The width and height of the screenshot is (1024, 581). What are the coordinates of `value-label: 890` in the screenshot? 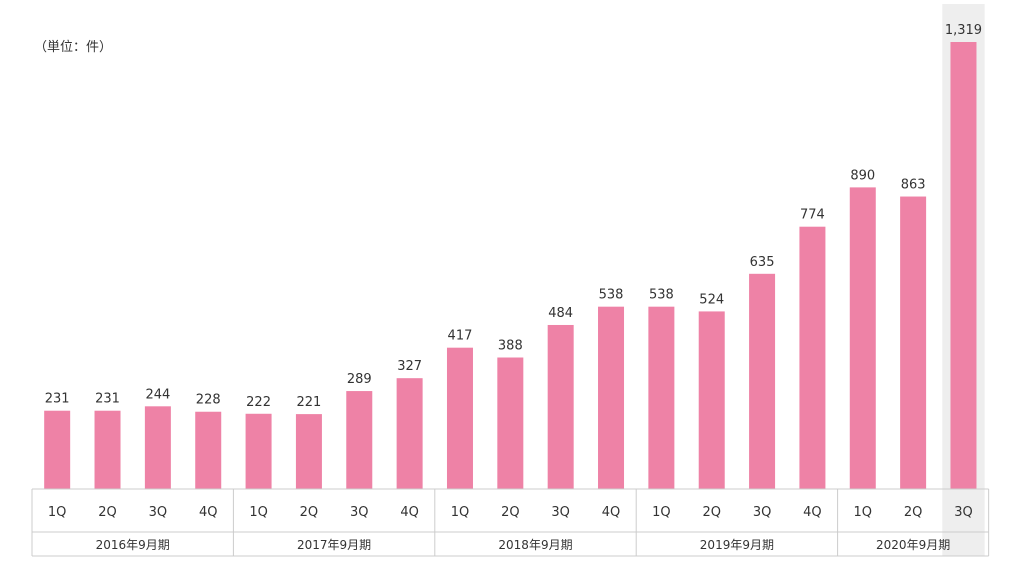 It's located at (862, 175).